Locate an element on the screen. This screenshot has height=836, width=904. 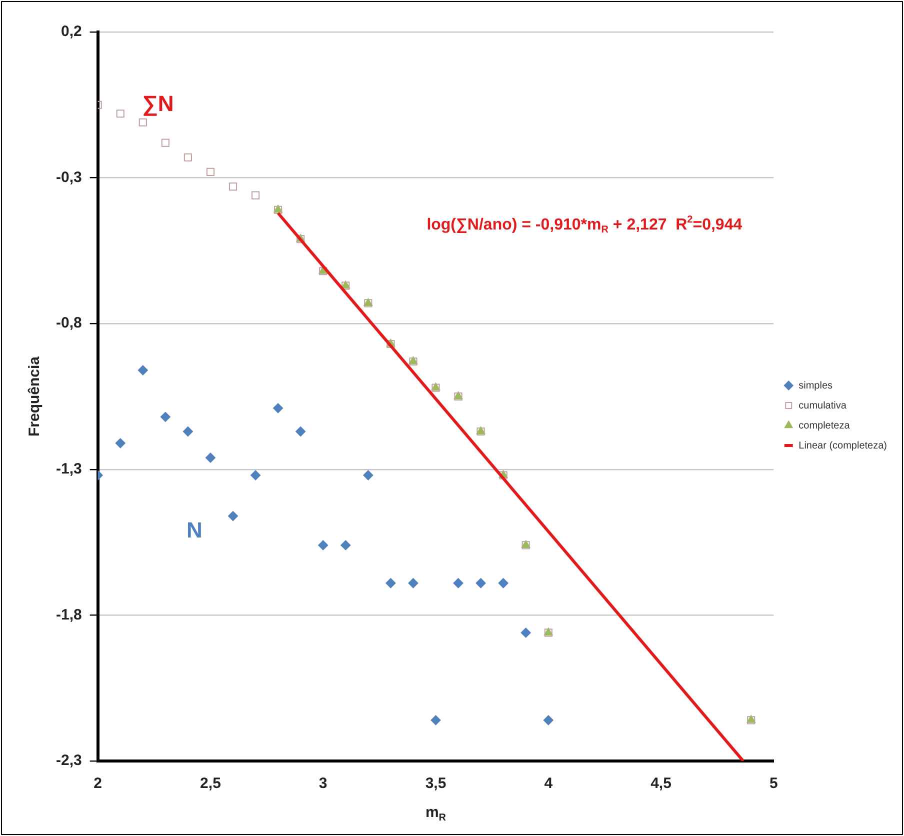
x-tick-label: 3,5 is located at coordinates (435, 783).